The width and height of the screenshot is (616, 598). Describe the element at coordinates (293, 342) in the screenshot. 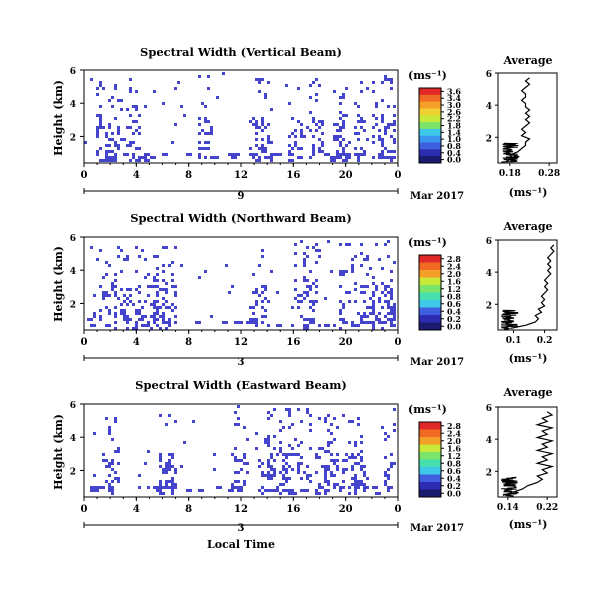

I see `x-tick-label: 16` at that location.